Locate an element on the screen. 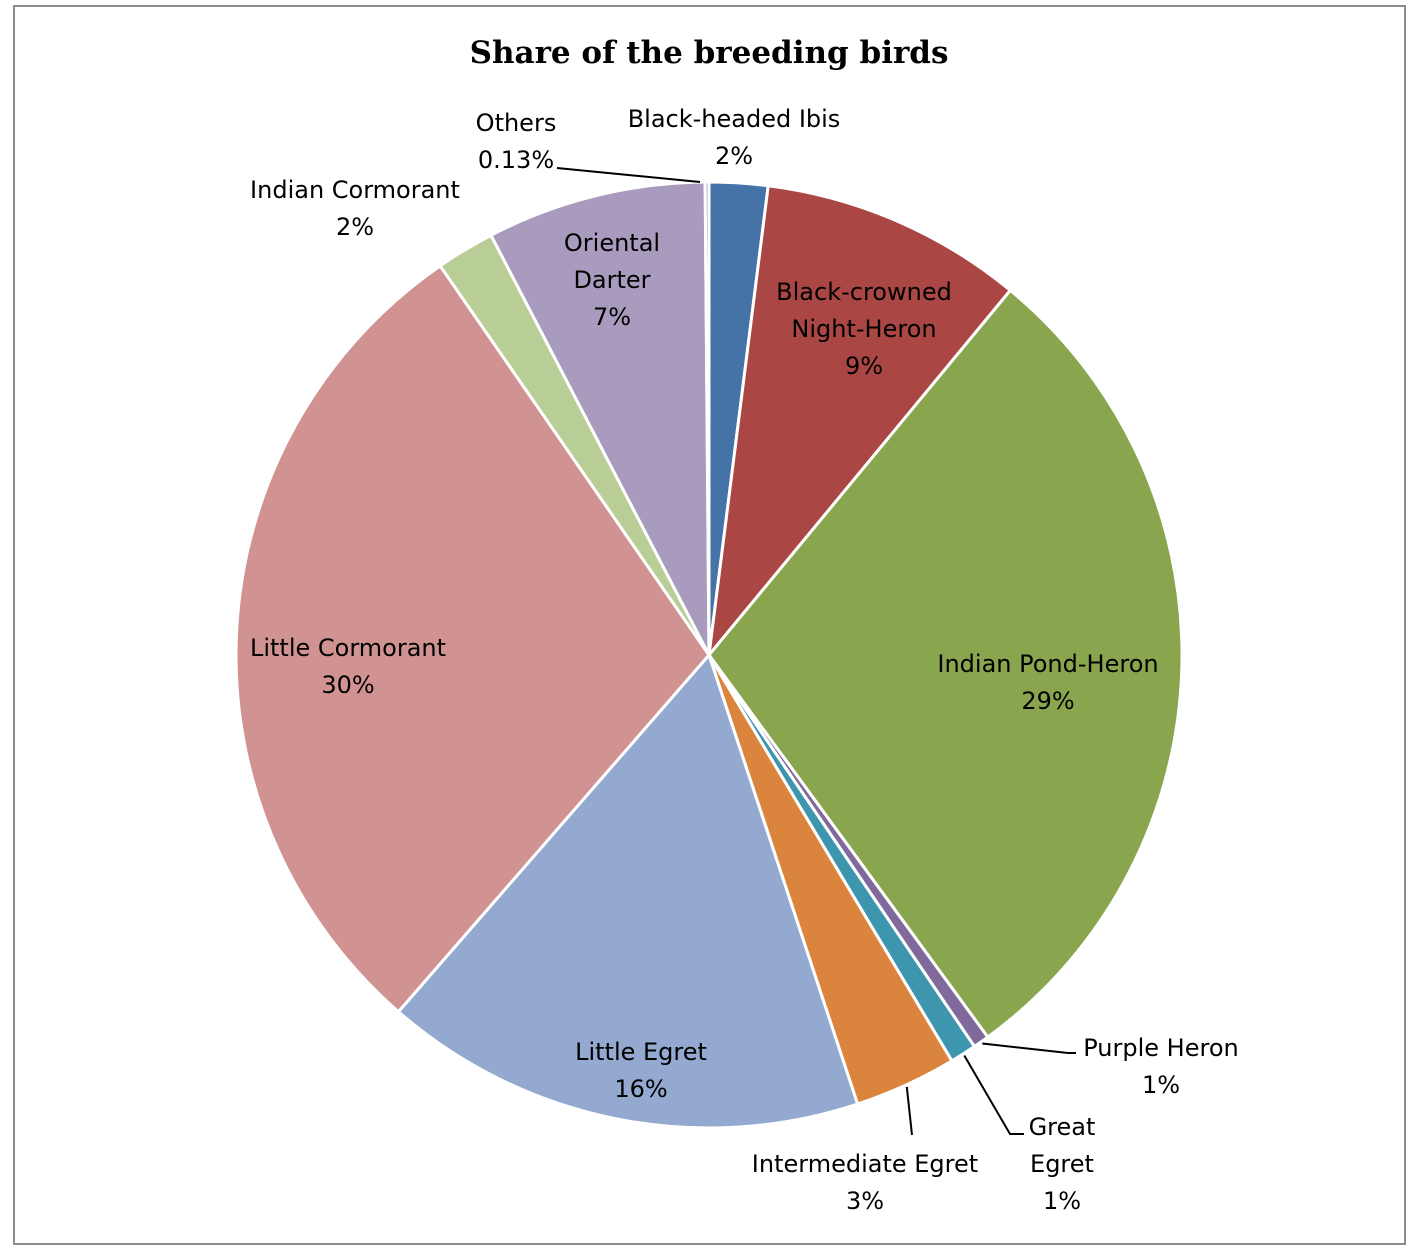 This screenshot has height=1245, width=1409. pie-slice-oriental-darter is located at coordinates (600, 418).